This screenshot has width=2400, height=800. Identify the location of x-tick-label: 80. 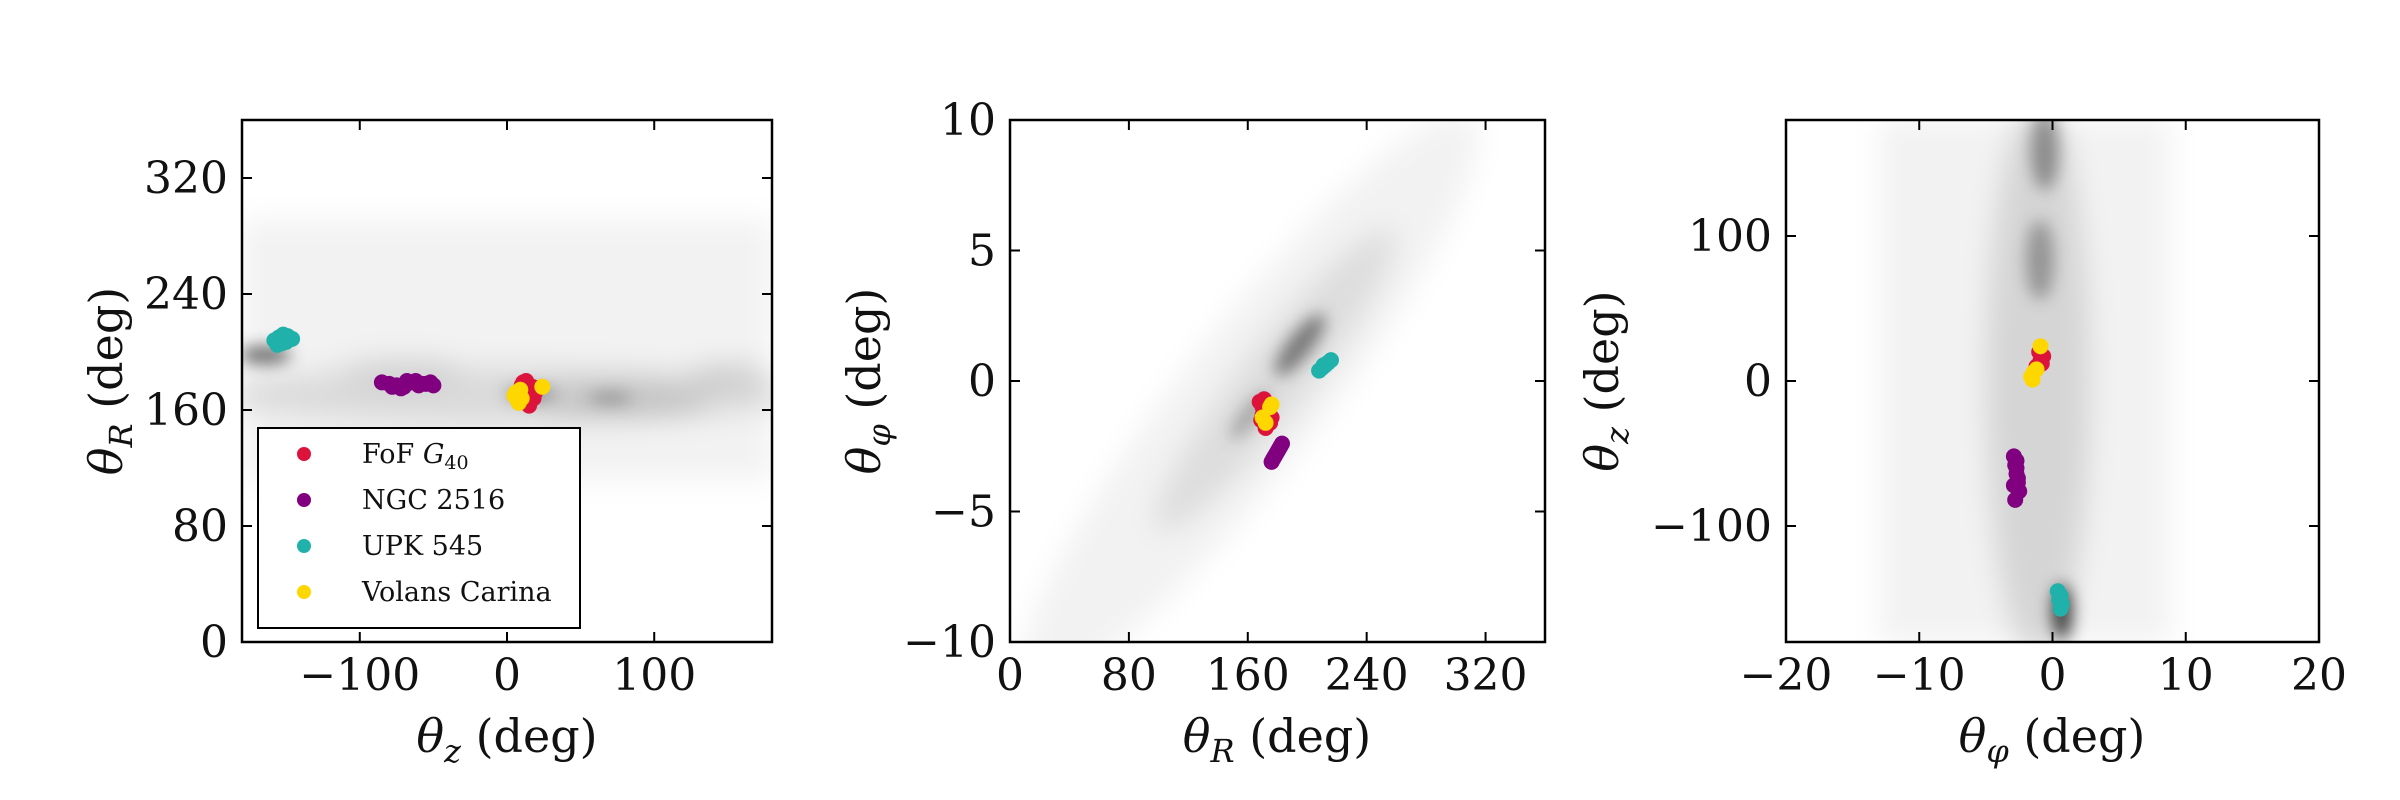
(1129, 675).